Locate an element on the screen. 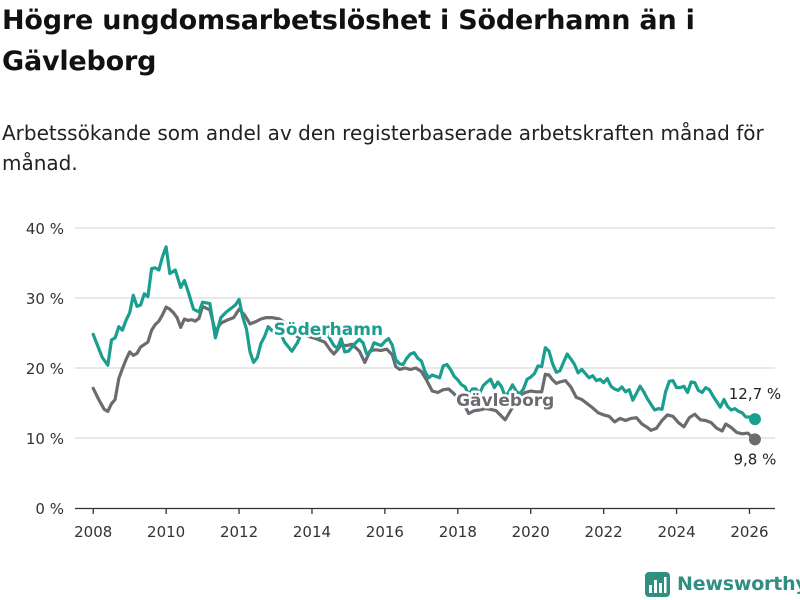 The height and width of the screenshot is (600, 800). series-label-gavleborg: Gävleborg is located at coordinates (505, 401).